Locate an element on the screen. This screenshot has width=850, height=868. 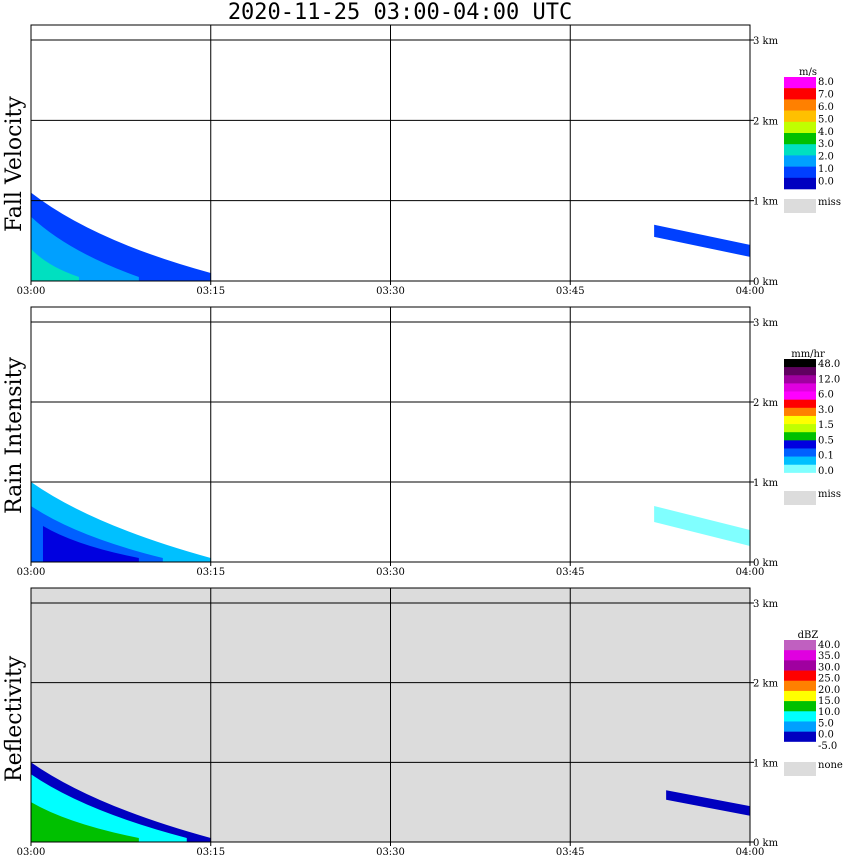
legend-label: 20.0 is located at coordinates (829, 690).